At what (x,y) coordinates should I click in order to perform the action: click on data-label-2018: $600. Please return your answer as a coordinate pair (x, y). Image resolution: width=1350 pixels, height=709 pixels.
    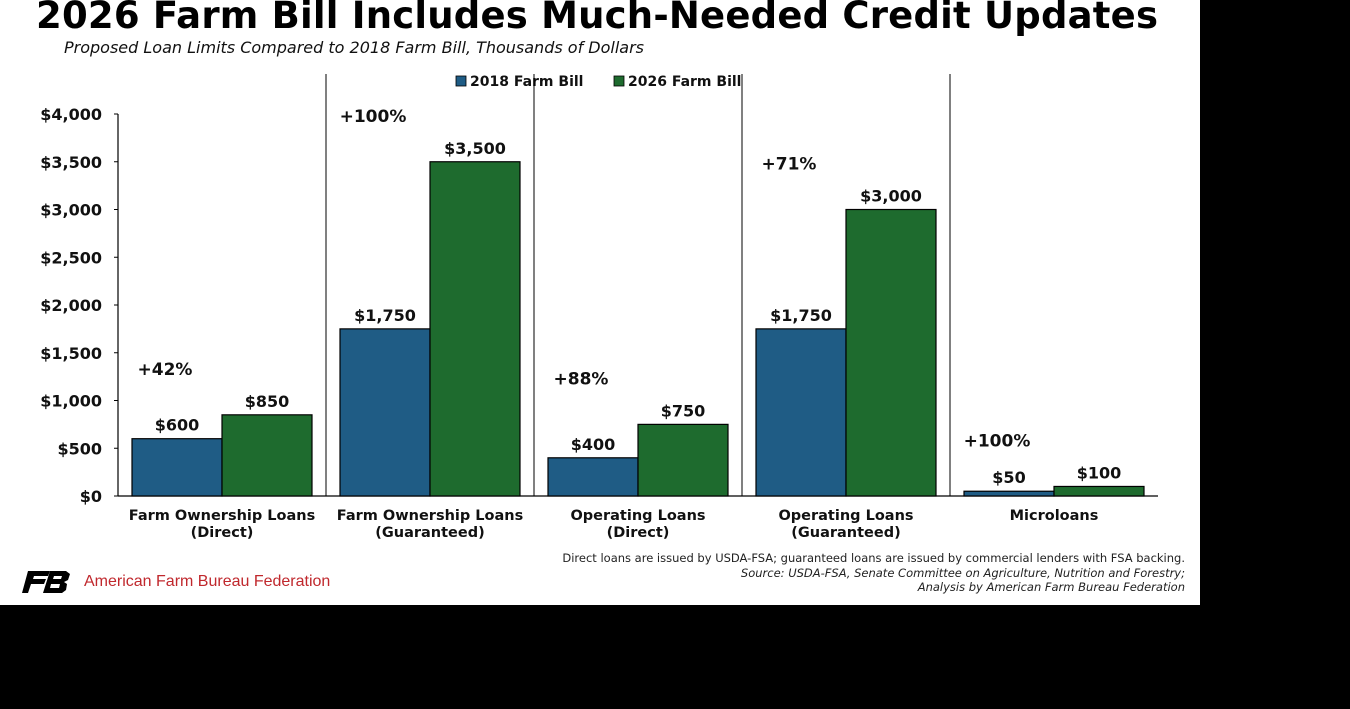
    Looking at the image, I should click on (177, 425).